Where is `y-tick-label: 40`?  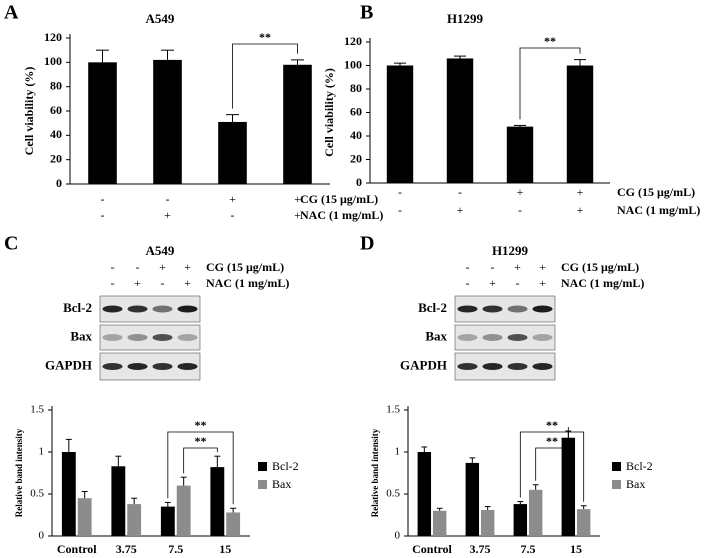
y-tick-label: 40 is located at coordinates (356, 135).